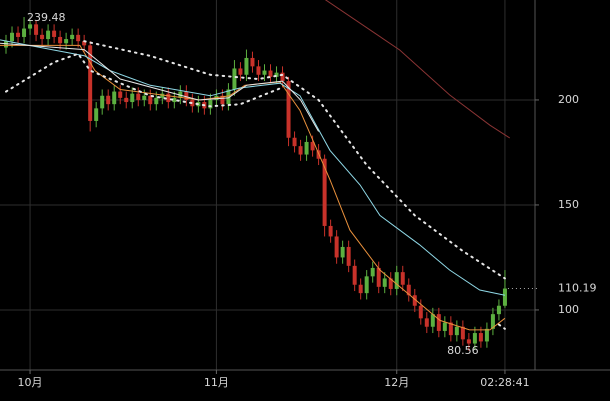 This screenshot has width=610, height=401. Describe the element at coordinates (396, 382) in the screenshot. I see `x-tick-label: 12月` at that location.